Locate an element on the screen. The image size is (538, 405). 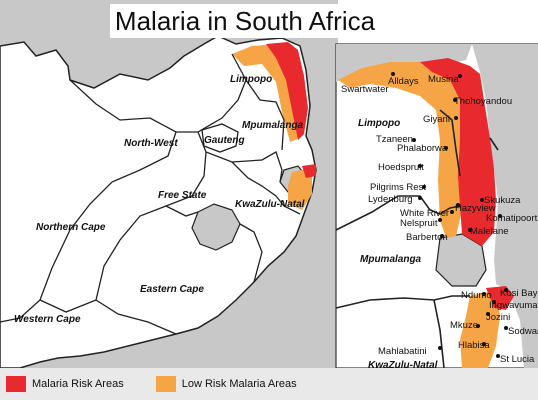
main-low-risk-kzn is located at coordinates (300, 189).